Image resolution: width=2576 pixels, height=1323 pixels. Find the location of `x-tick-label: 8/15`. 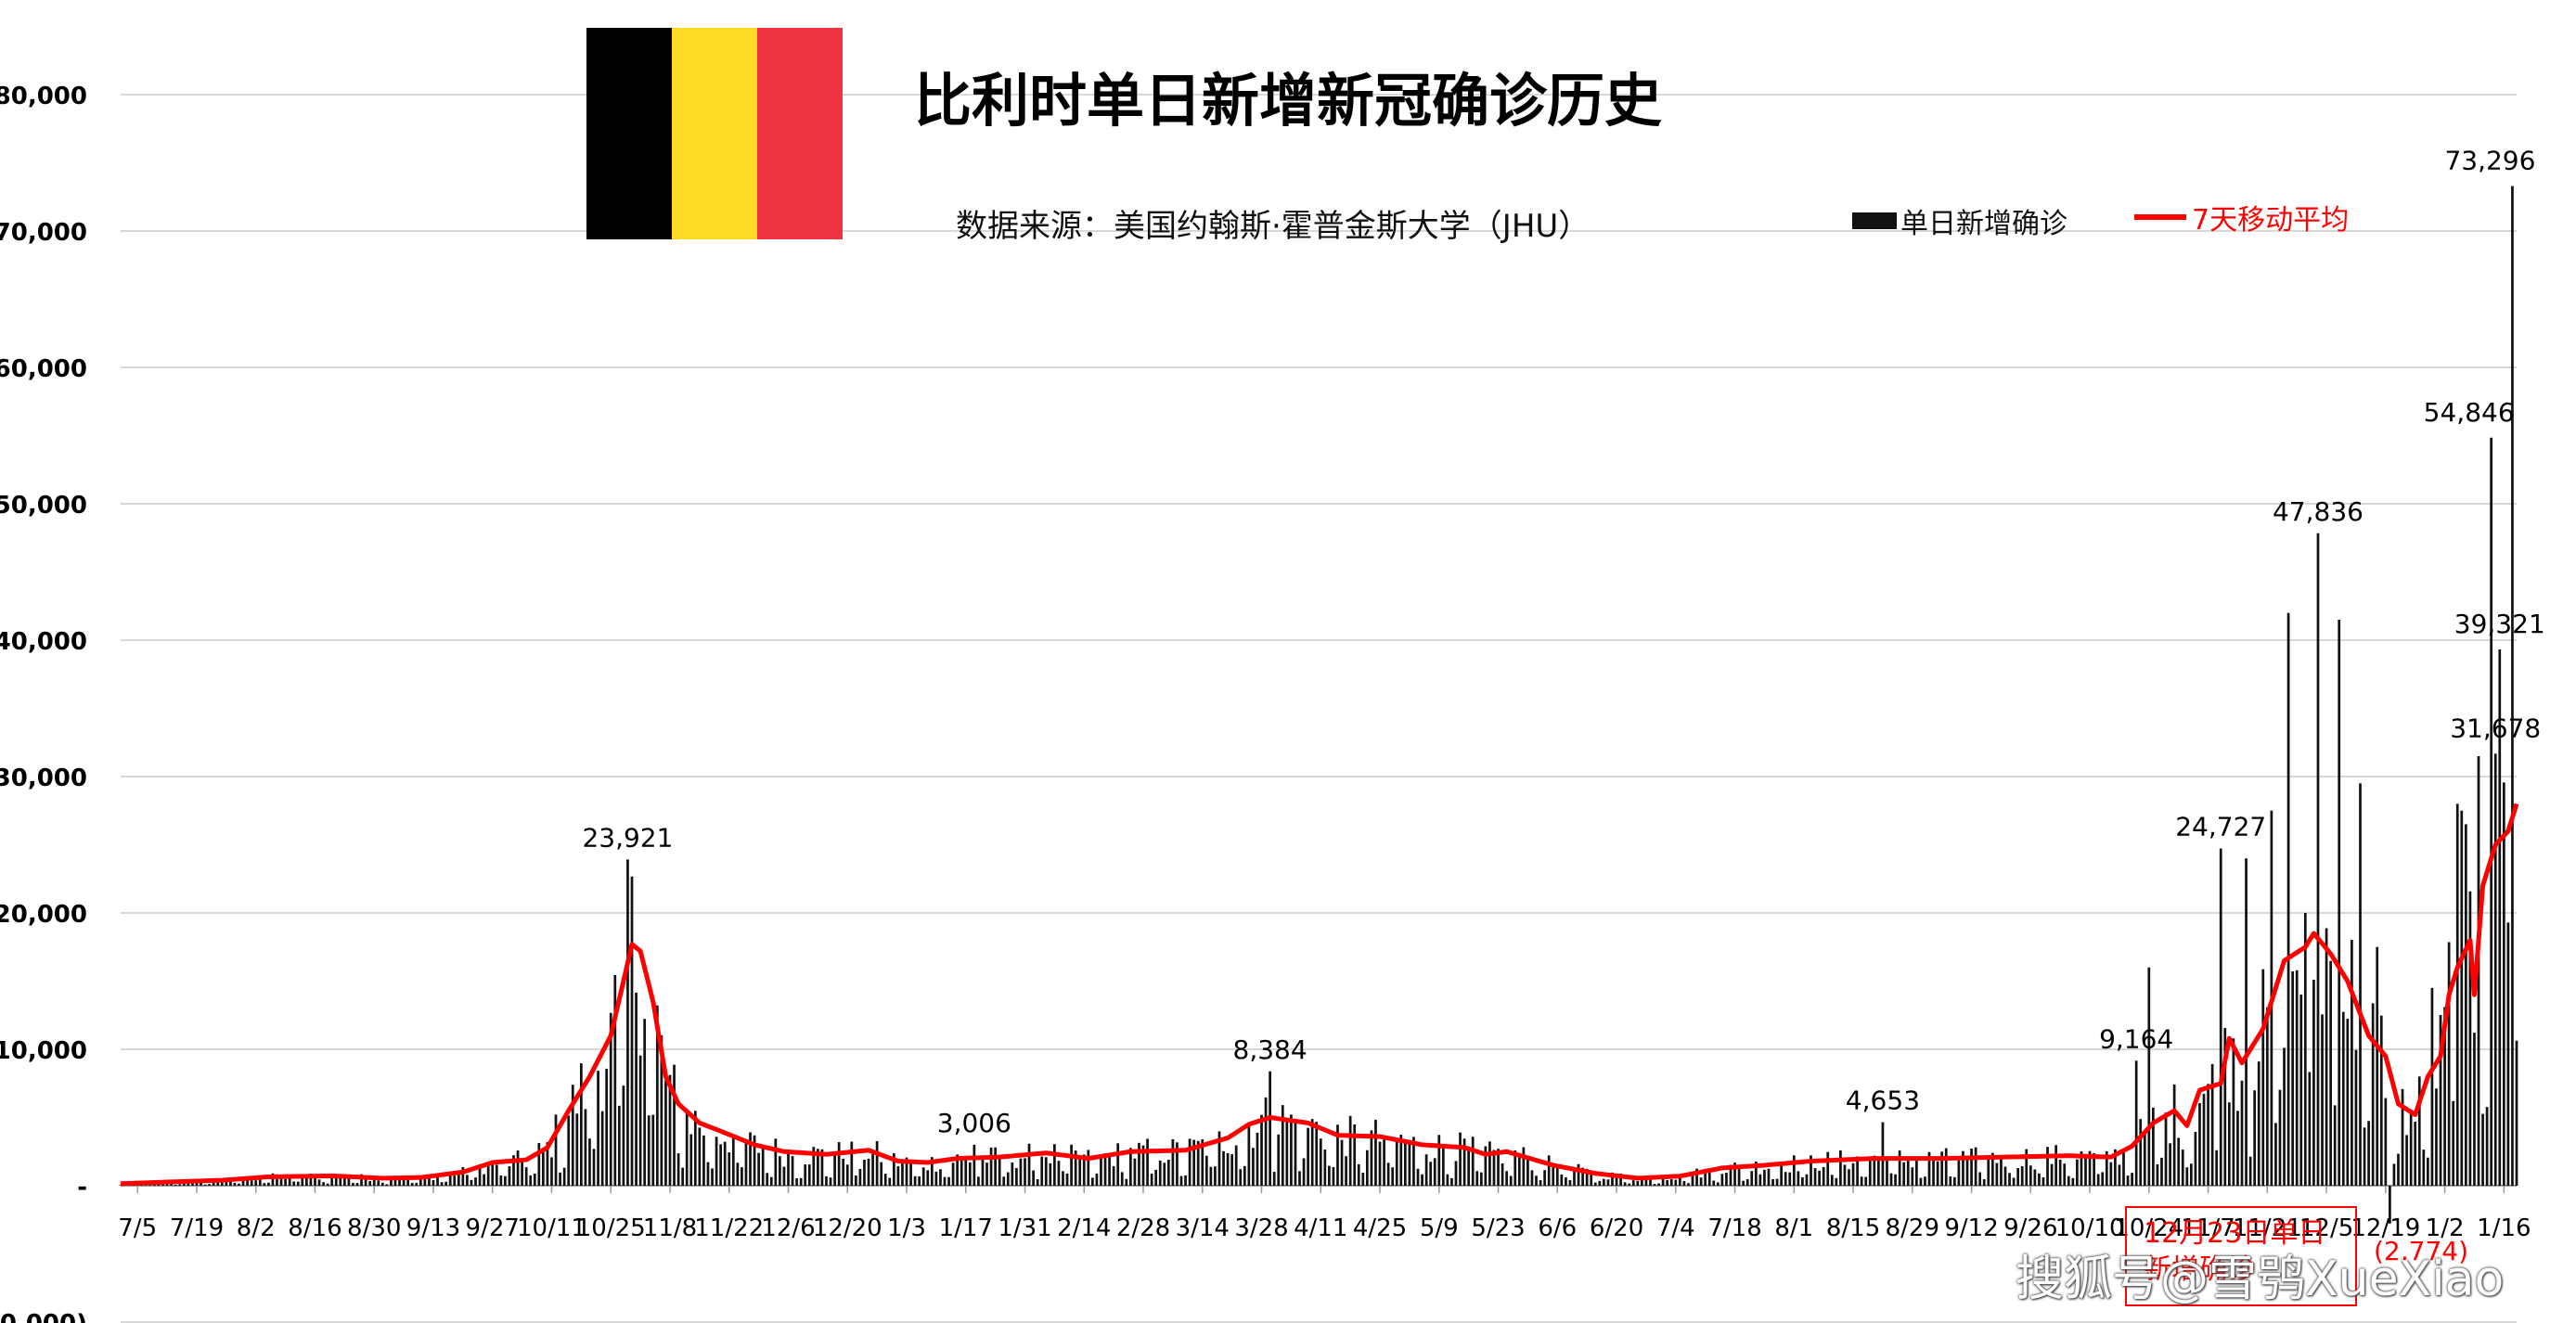

x-tick-label: 8/15 is located at coordinates (1853, 1228).